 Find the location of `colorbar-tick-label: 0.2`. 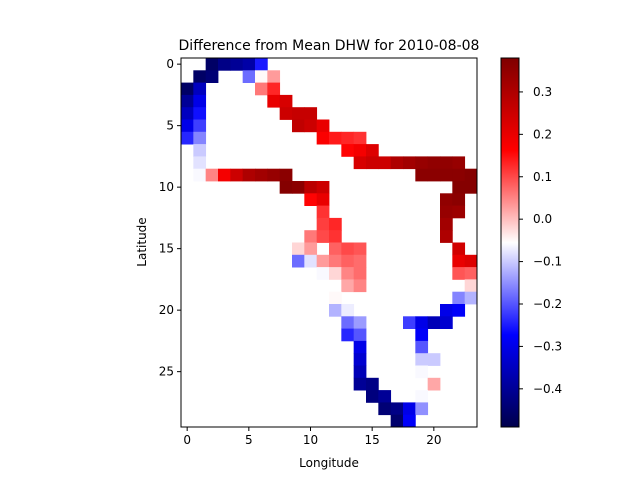

colorbar-tick-label: 0.2 is located at coordinates (542, 134).